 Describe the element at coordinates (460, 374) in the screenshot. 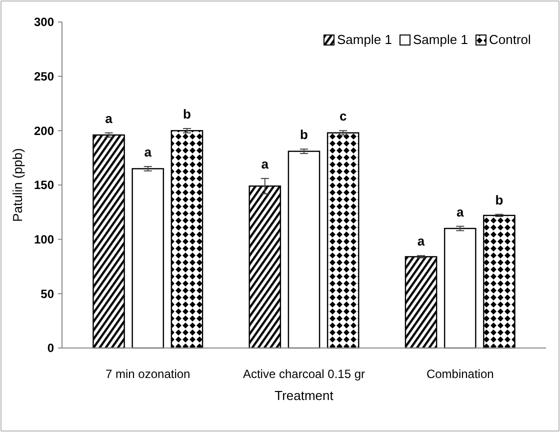

I see `x-tick-label: Combination` at that location.